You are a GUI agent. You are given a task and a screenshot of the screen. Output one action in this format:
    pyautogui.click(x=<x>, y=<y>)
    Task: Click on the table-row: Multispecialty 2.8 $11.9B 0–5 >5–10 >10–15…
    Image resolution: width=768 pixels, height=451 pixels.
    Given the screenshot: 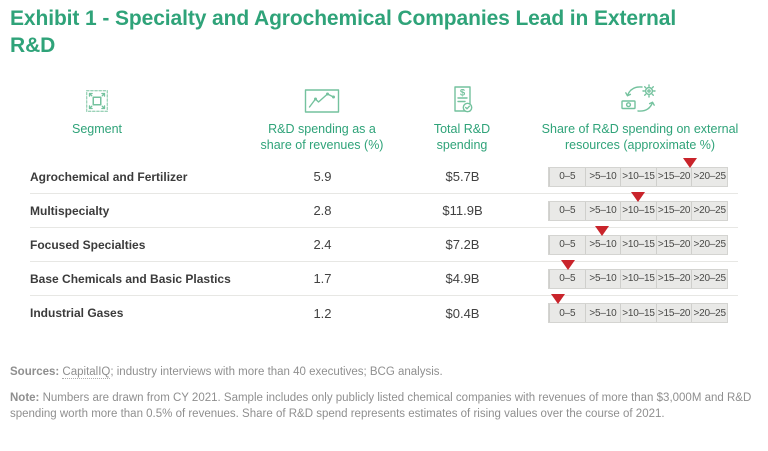 What is the action you would take?
    pyautogui.click(x=384, y=209)
    